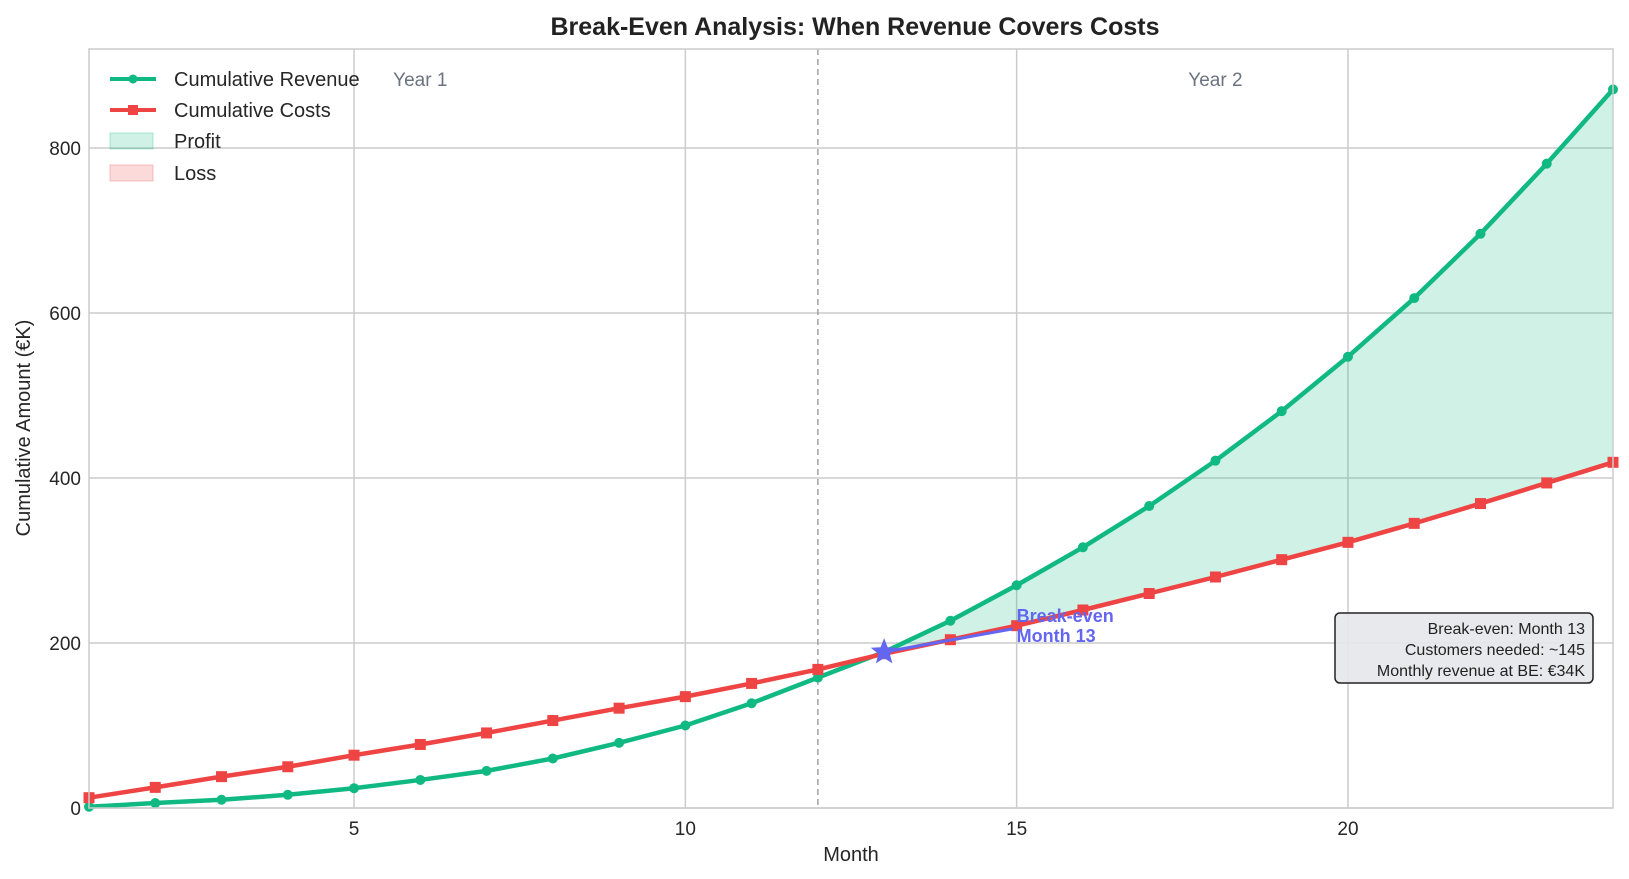 The height and width of the screenshot is (879, 1629). What do you see at coordinates (197, 142) in the screenshot?
I see `legend-profit-label: Profit` at bounding box center [197, 142].